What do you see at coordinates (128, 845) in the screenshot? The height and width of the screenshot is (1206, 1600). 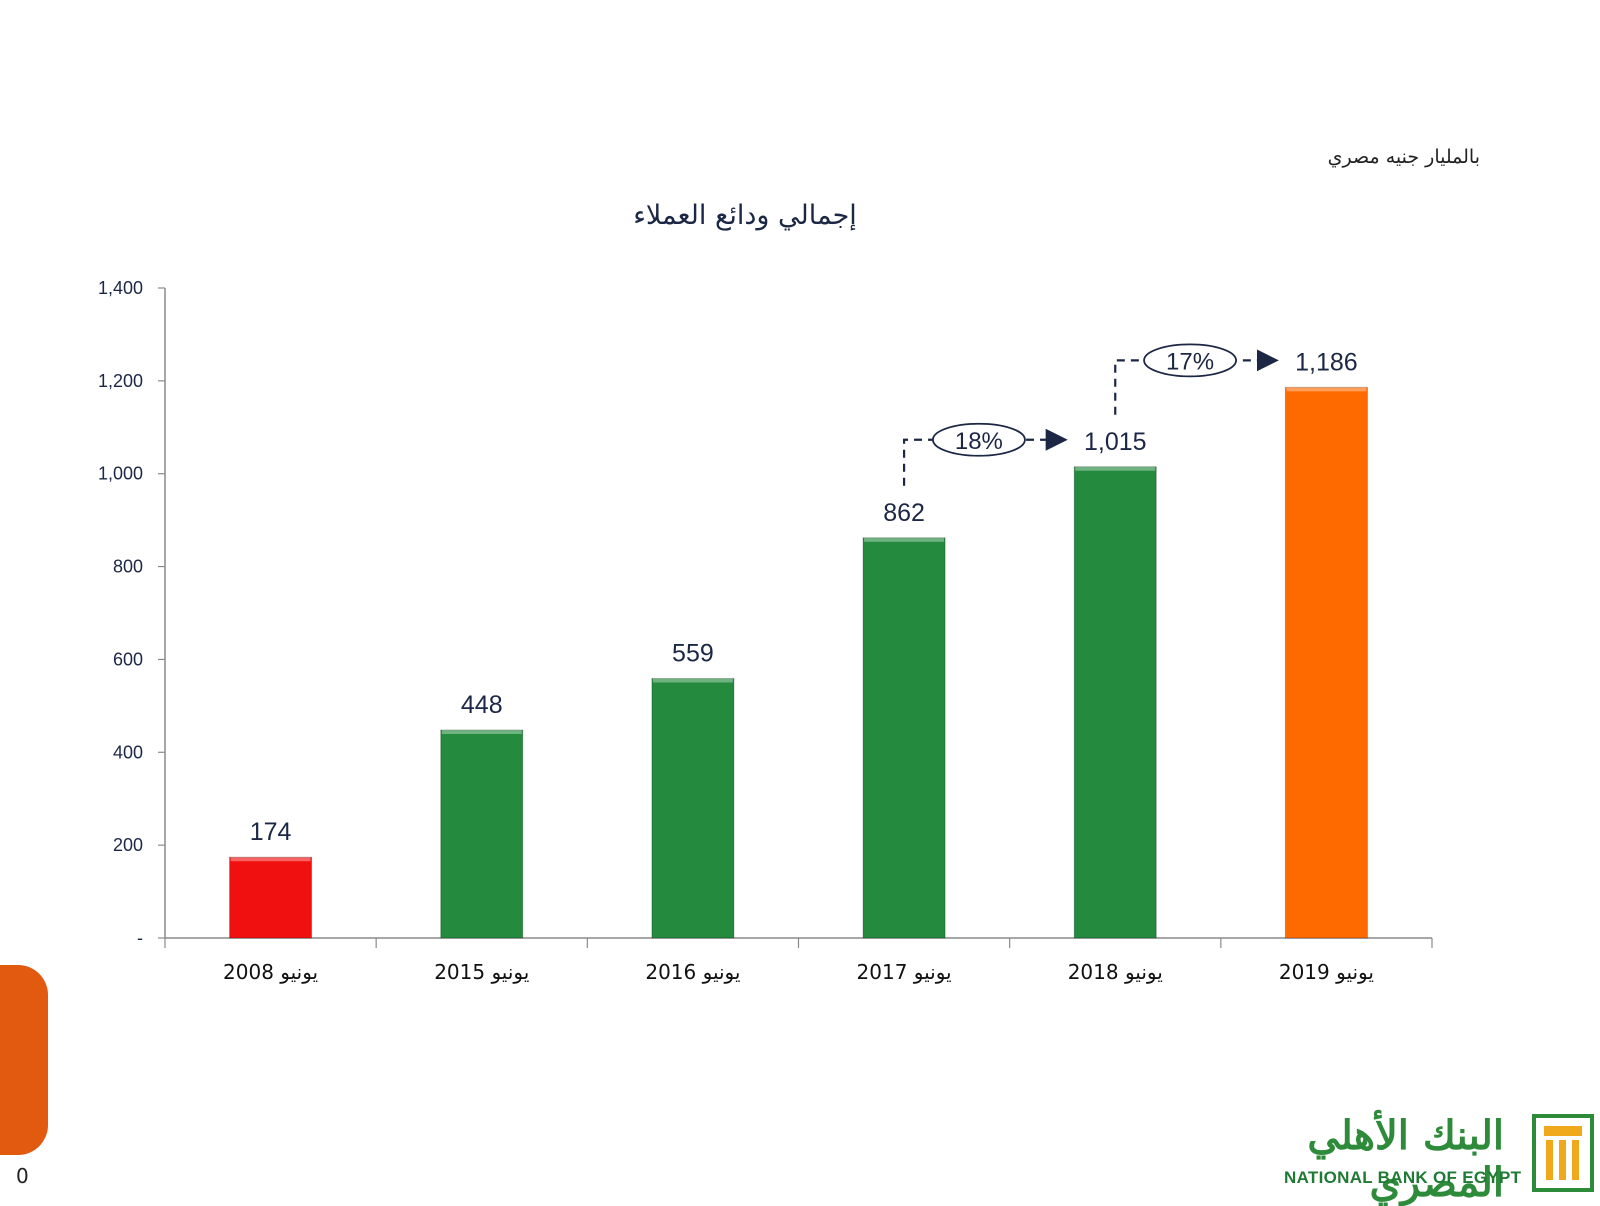 I see `y-tick-label: 200` at bounding box center [128, 845].